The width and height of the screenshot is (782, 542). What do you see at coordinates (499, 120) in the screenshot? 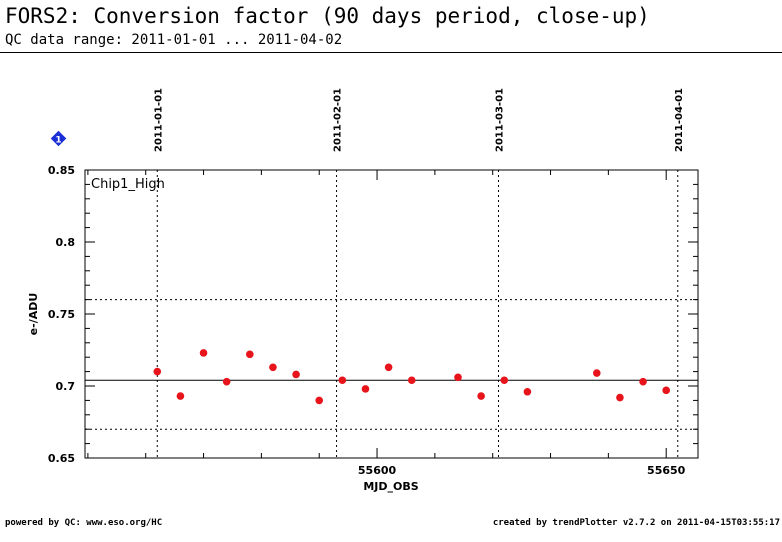
I see `date-label: 2011-03-01` at bounding box center [499, 120].